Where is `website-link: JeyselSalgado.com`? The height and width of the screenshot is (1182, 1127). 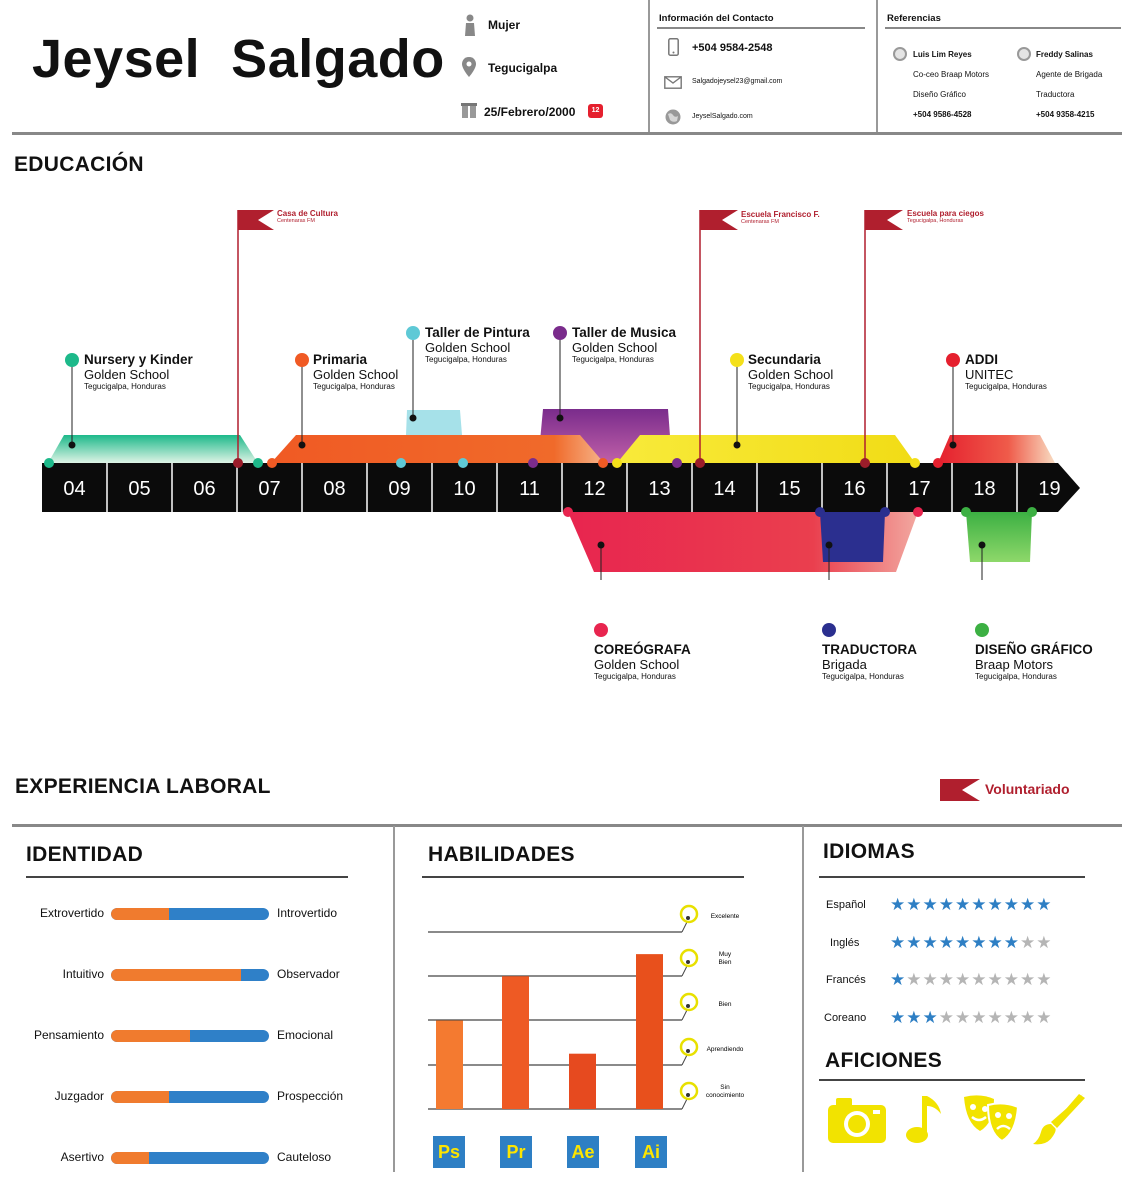 website-link: JeyselSalgado.com is located at coordinates (722, 116).